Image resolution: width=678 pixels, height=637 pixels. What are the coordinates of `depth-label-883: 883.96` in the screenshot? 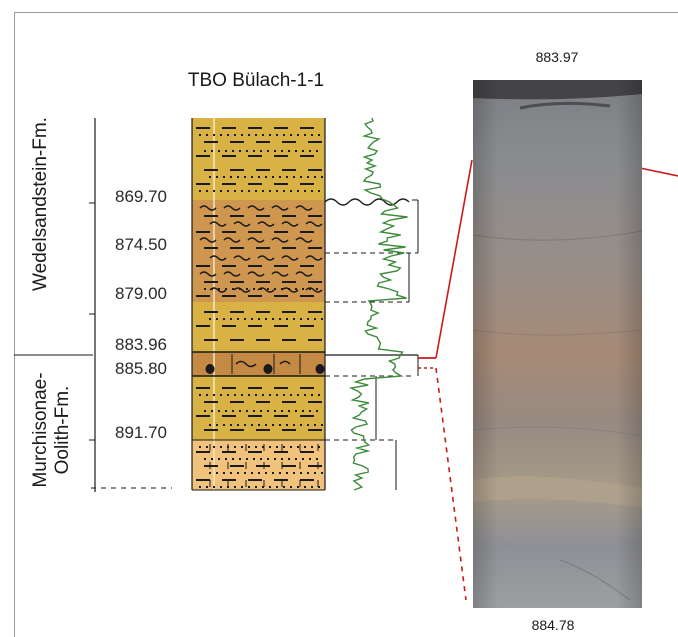 It's located at (141, 344).